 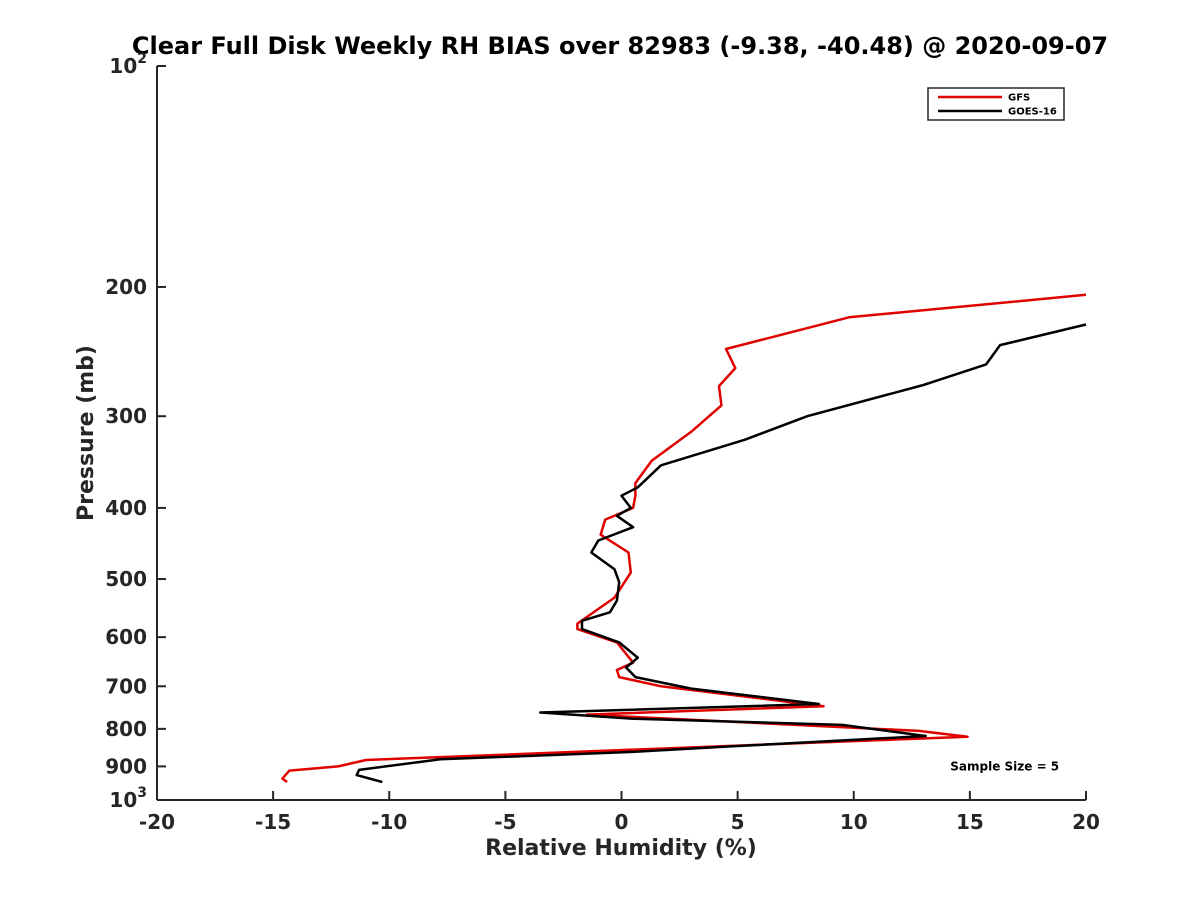 What do you see at coordinates (970, 822) in the screenshot?
I see `x-tick-label: 15` at bounding box center [970, 822].